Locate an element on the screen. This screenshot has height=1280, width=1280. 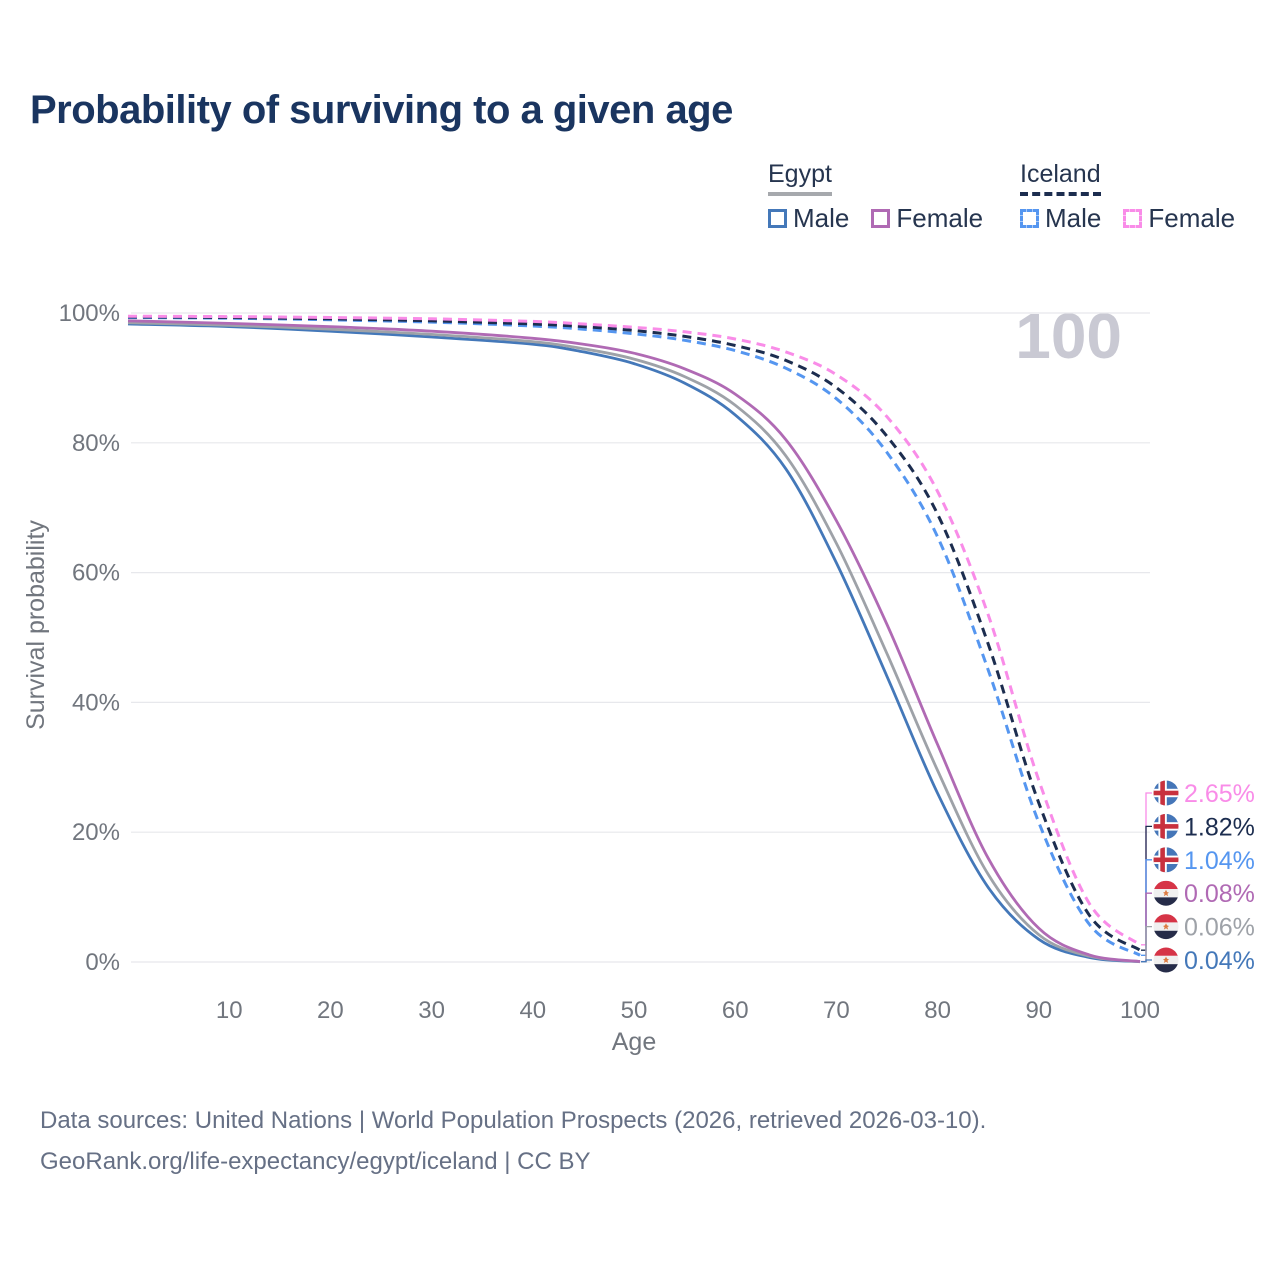
y-tick-label-0%: 0% is located at coordinates (102, 962).